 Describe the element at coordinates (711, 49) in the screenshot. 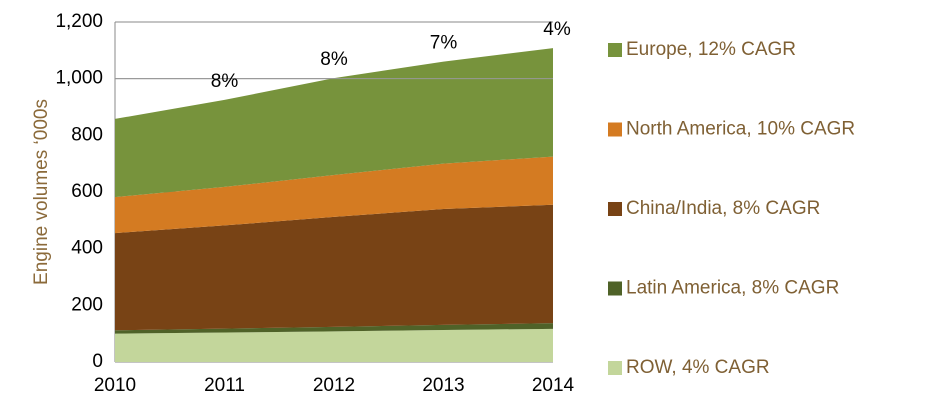

I see `legend-label: Europe, 12% CAGR` at that location.